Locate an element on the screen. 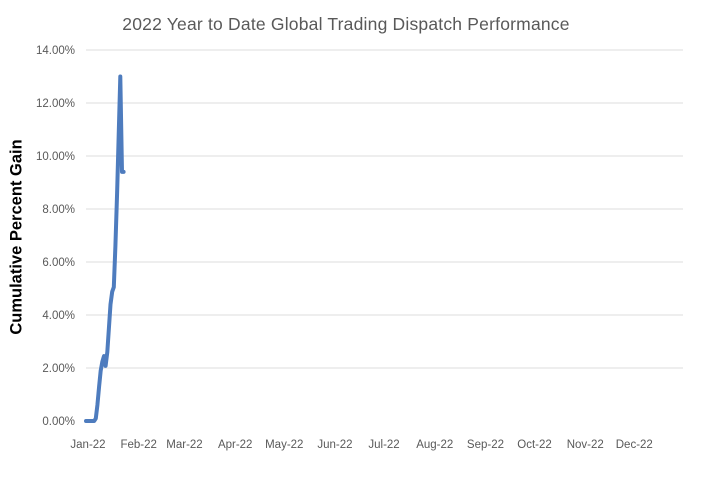 The image size is (705, 481). x-tick-label: Sep-22 is located at coordinates (485, 445).